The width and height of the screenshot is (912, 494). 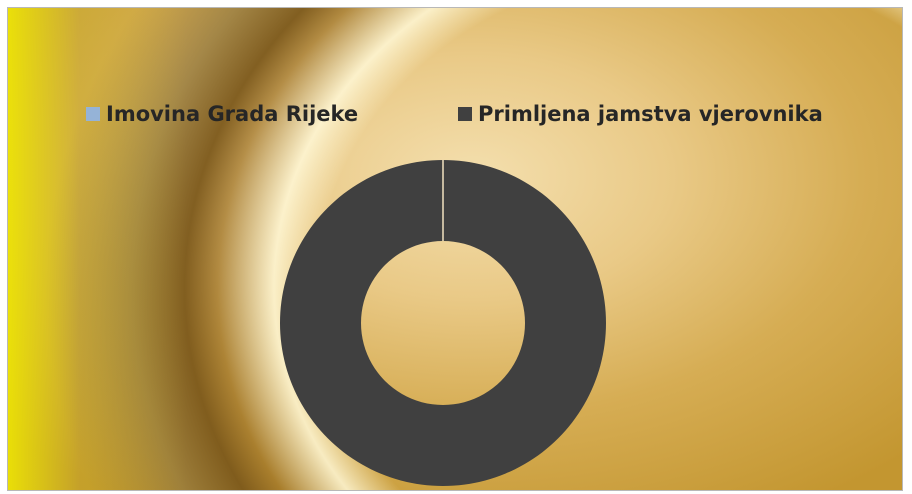 I want to click on legend-swatch-primljena, so click(x=465, y=114).